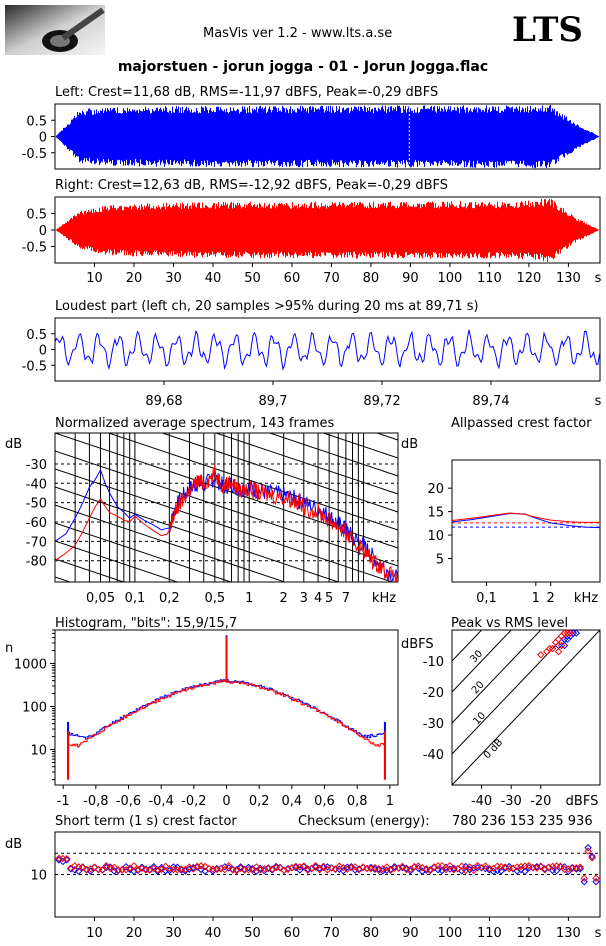  I want to click on histogram-xtick-label: -0,4, so click(160, 801).